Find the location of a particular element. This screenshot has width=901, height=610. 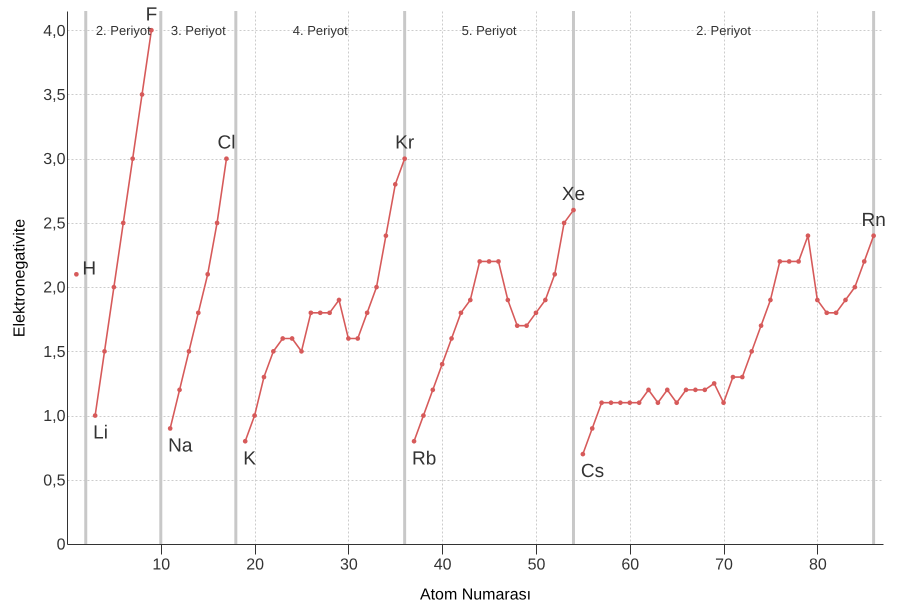

annotation: Xe is located at coordinates (574, 195).